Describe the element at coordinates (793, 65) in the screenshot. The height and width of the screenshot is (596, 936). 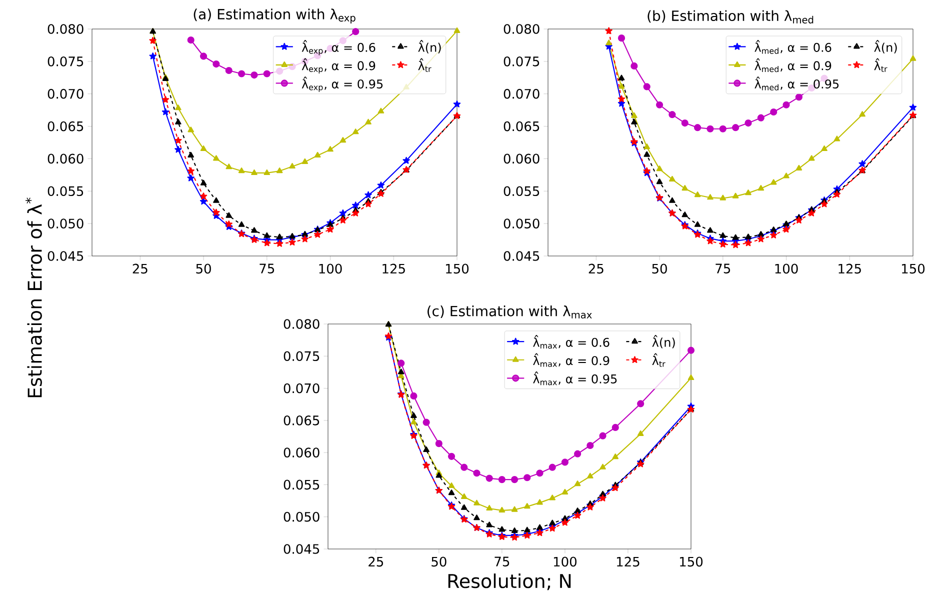
I see `legend-label: λ̂$_{med}$, α = 0.9` at that location.